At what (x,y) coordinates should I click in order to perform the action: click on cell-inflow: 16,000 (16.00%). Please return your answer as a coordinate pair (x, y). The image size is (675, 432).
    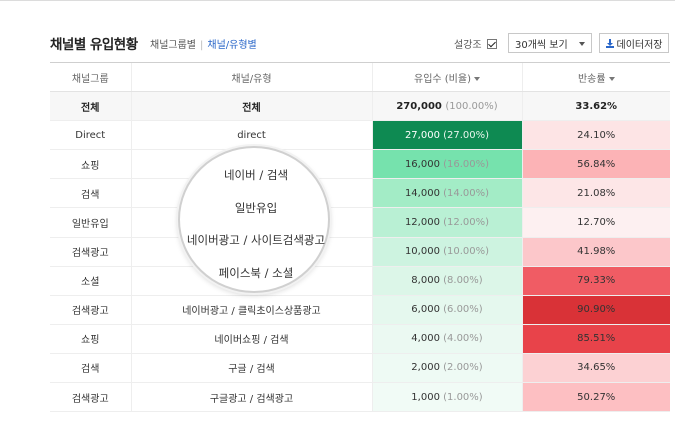
    Looking at the image, I should click on (446, 164).